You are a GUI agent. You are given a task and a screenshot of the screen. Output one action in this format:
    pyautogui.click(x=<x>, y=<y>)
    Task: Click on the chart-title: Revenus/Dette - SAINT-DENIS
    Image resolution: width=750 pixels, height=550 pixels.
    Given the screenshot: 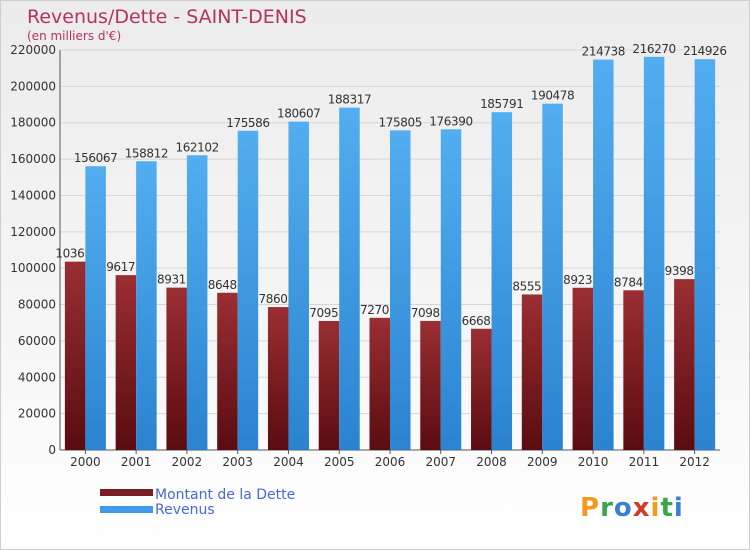 What is the action you would take?
    pyautogui.click(x=167, y=17)
    